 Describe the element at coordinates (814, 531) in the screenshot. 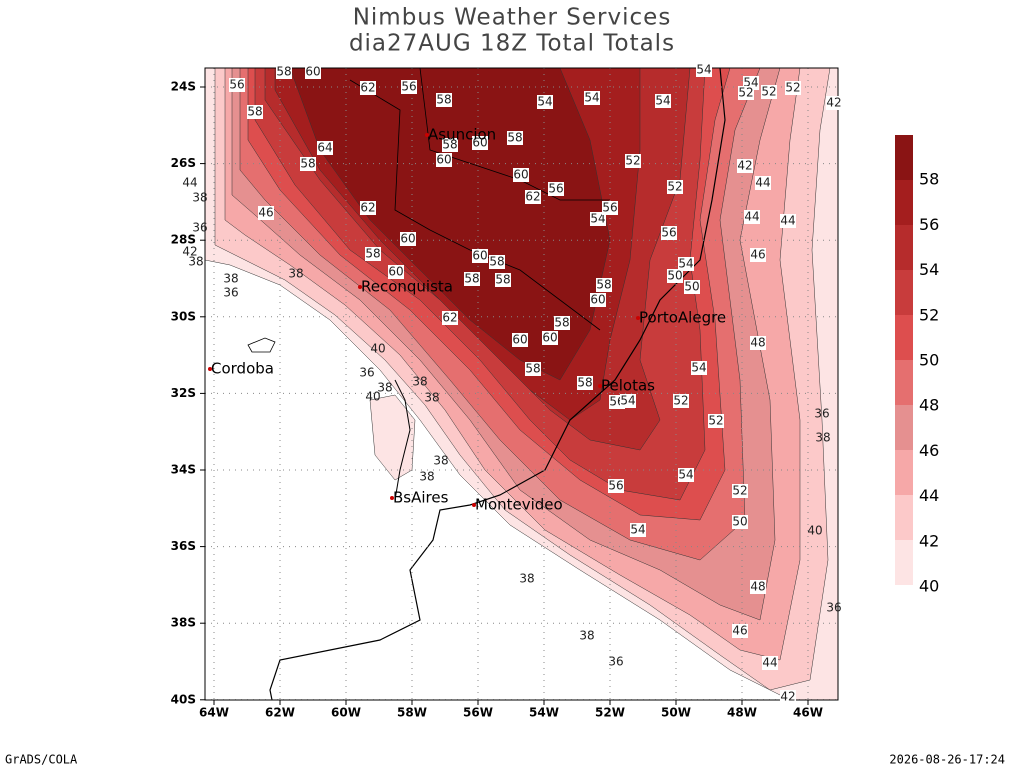

I see `contour-label: 40` at that location.